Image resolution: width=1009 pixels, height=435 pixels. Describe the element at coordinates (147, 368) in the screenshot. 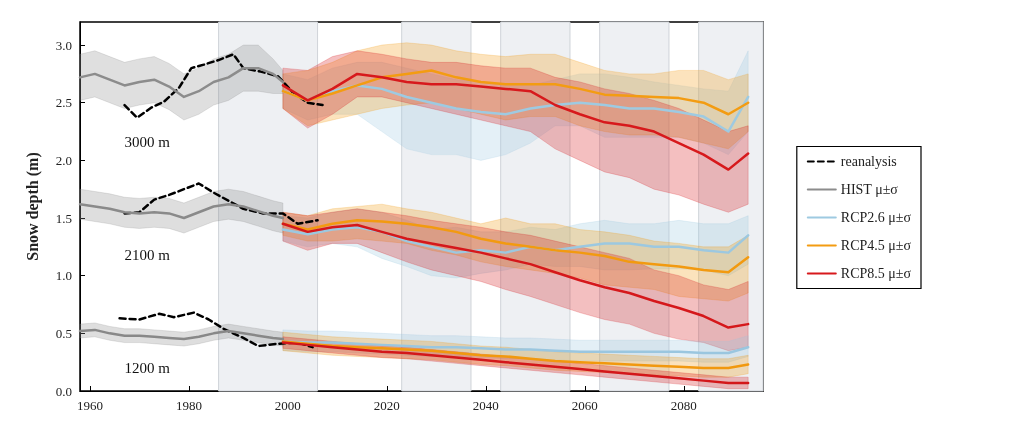

I see `annotation: 1200 m` at that location.